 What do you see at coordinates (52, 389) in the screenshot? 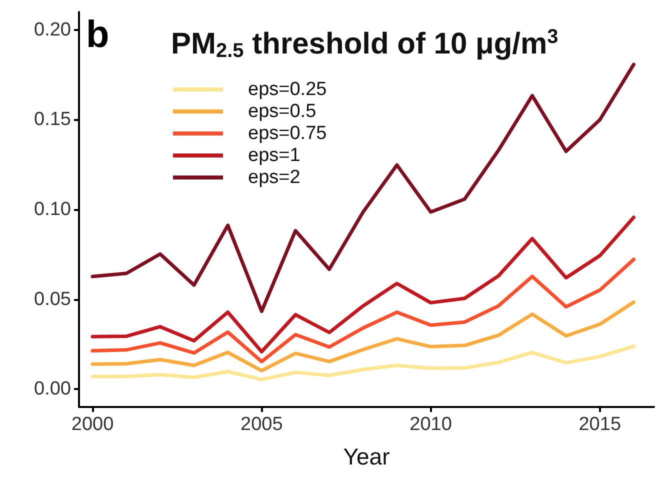
I see `y-tick-label: 0.00` at bounding box center [52, 389].